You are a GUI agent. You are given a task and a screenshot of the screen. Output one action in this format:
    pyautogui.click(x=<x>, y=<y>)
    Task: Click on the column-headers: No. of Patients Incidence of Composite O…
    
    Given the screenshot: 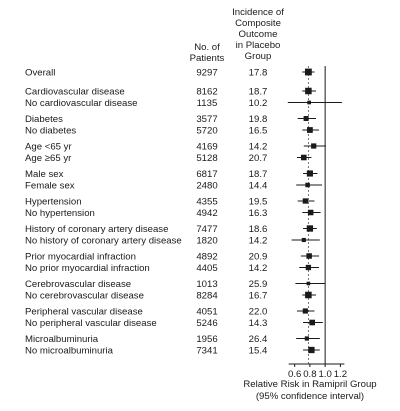 What is the action you would take?
    pyautogui.click(x=237, y=35)
    